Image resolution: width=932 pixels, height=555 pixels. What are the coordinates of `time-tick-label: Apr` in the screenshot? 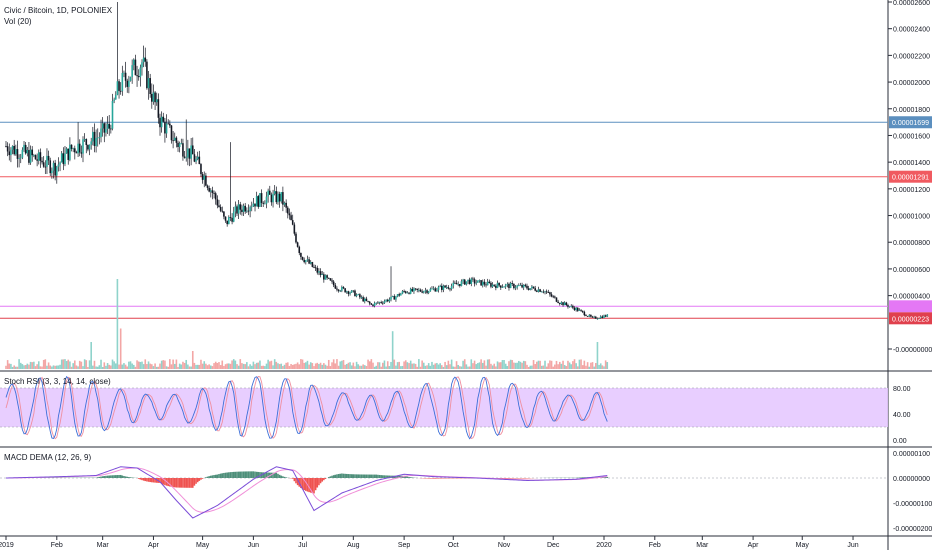 It's located at (754, 545).